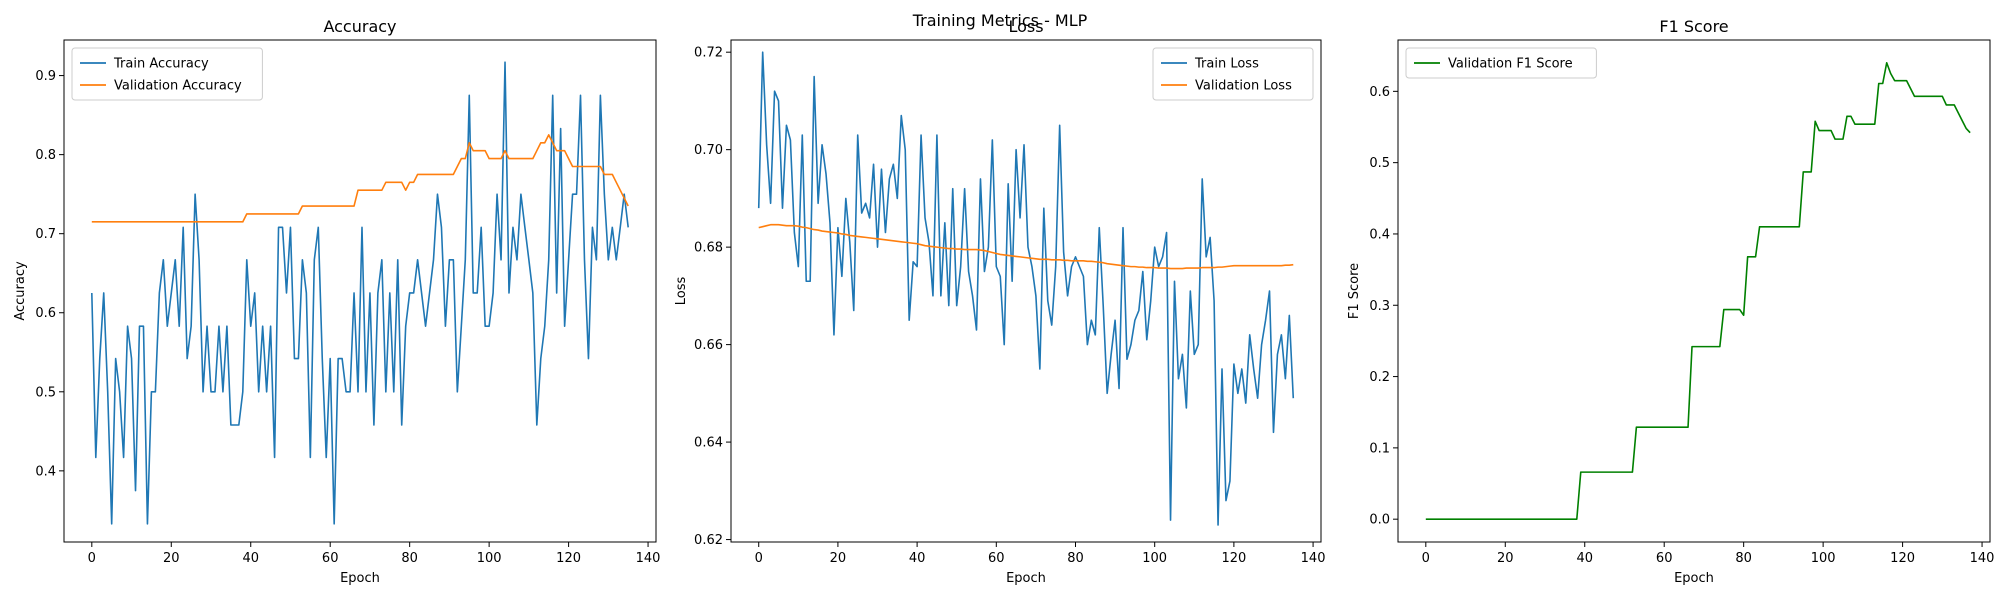 This screenshot has height=600, width=2000. What do you see at coordinates (1743, 558) in the screenshot?
I see `f1-x-tick-label-4: 80` at bounding box center [1743, 558].